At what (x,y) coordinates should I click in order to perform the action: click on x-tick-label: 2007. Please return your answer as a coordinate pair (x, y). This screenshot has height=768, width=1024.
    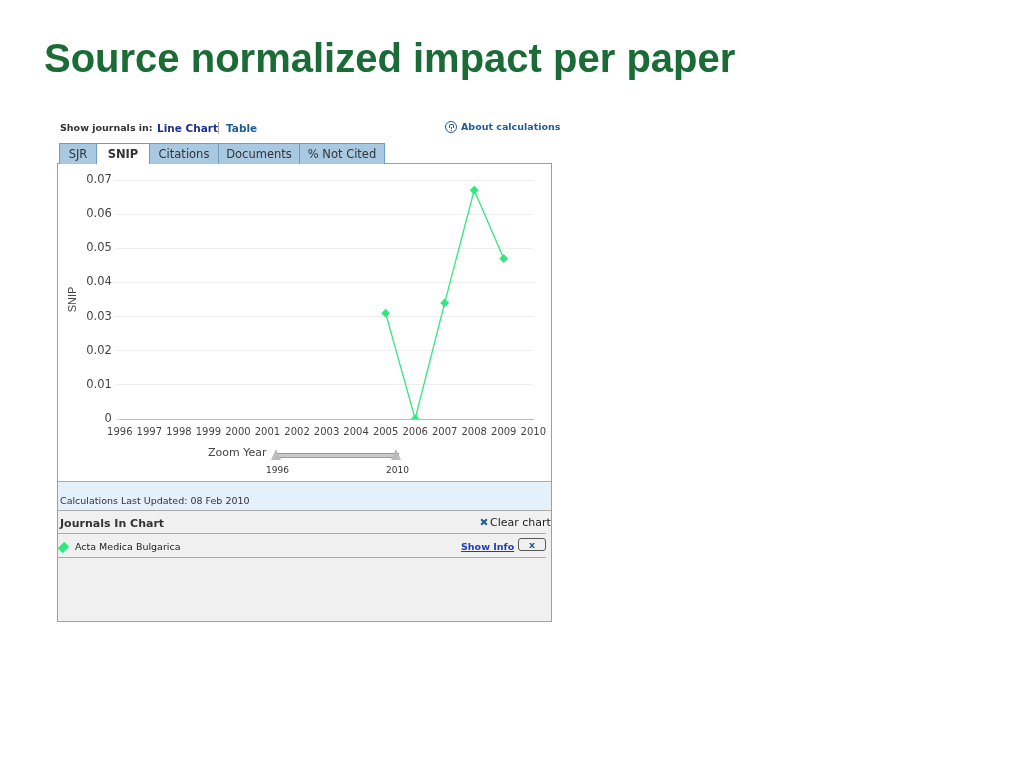
    Looking at the image, I should click on (444, 431).